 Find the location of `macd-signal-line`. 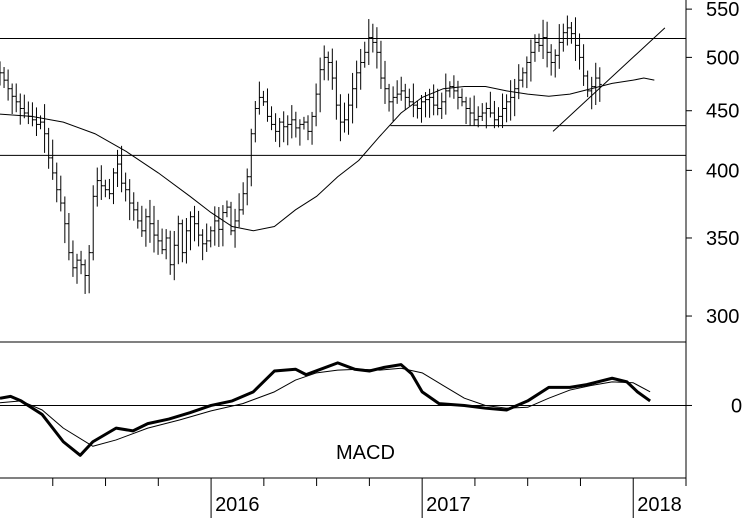

macd-signal-line is located at coordinates (325, 407).